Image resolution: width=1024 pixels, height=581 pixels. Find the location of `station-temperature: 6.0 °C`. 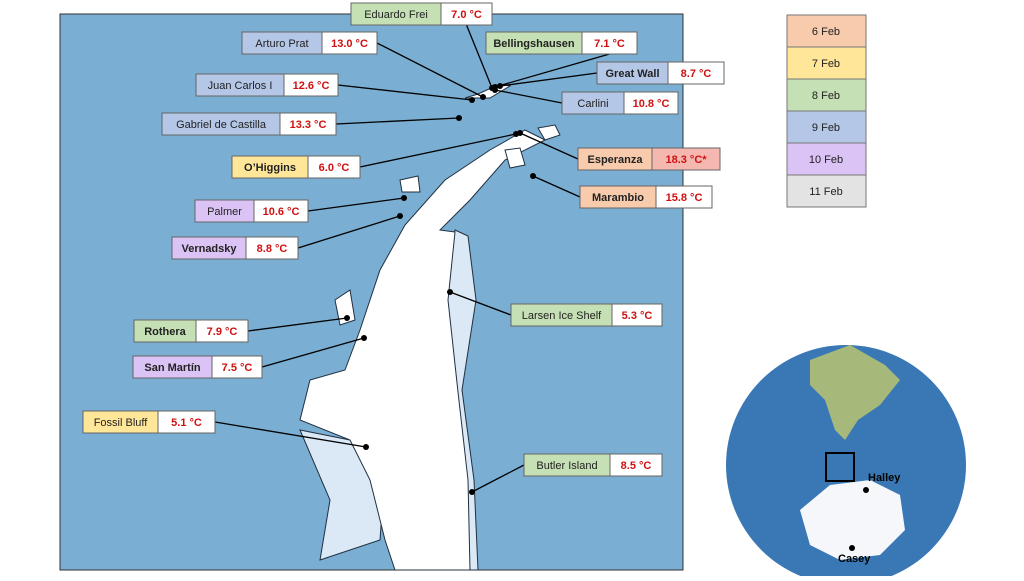

station-temperature: 6.0 °C is located at coordinates (334, 168).